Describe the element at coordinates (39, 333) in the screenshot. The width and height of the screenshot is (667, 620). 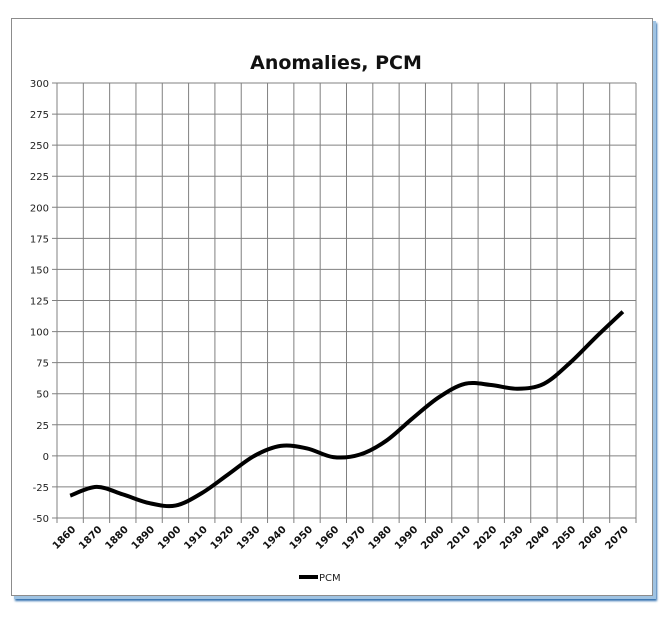
I see `y-tick-label: 100` at that location.